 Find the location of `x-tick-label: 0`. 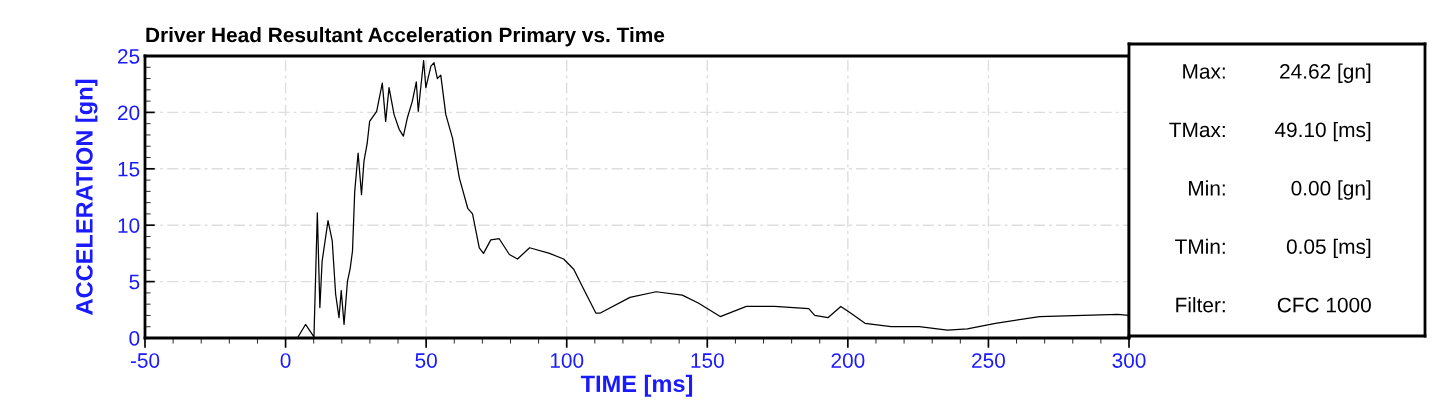

x-tick-label: 0 is located at coordinates (285, 360).